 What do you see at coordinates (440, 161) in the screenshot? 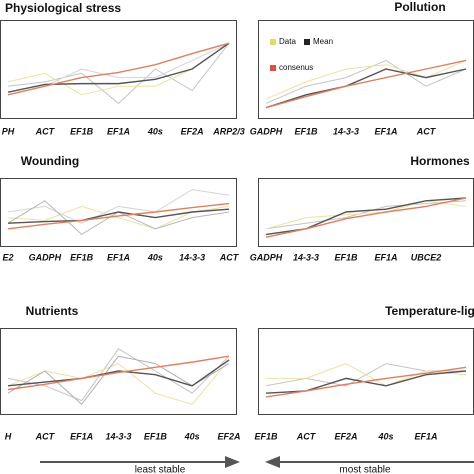
I see `panel-title: Hormones` at bounding box center [440, 161].